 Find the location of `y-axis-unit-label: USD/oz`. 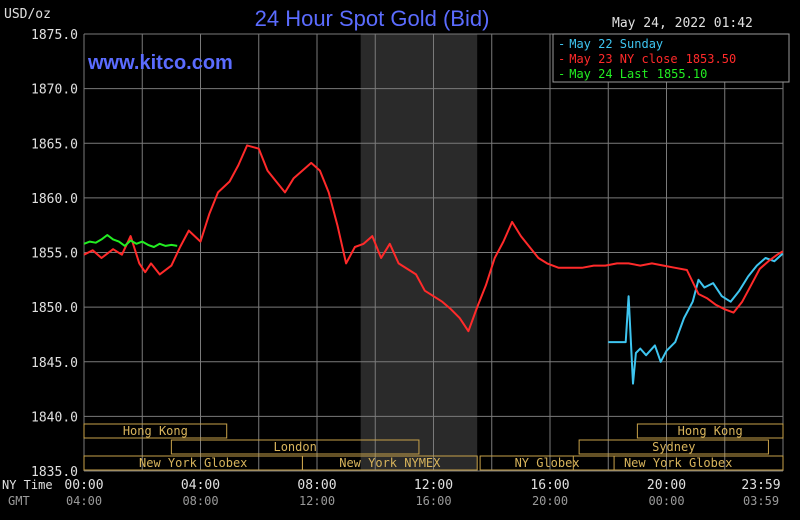

y-axis-unit-label: USD/oz is located at coordinates (27, 14).